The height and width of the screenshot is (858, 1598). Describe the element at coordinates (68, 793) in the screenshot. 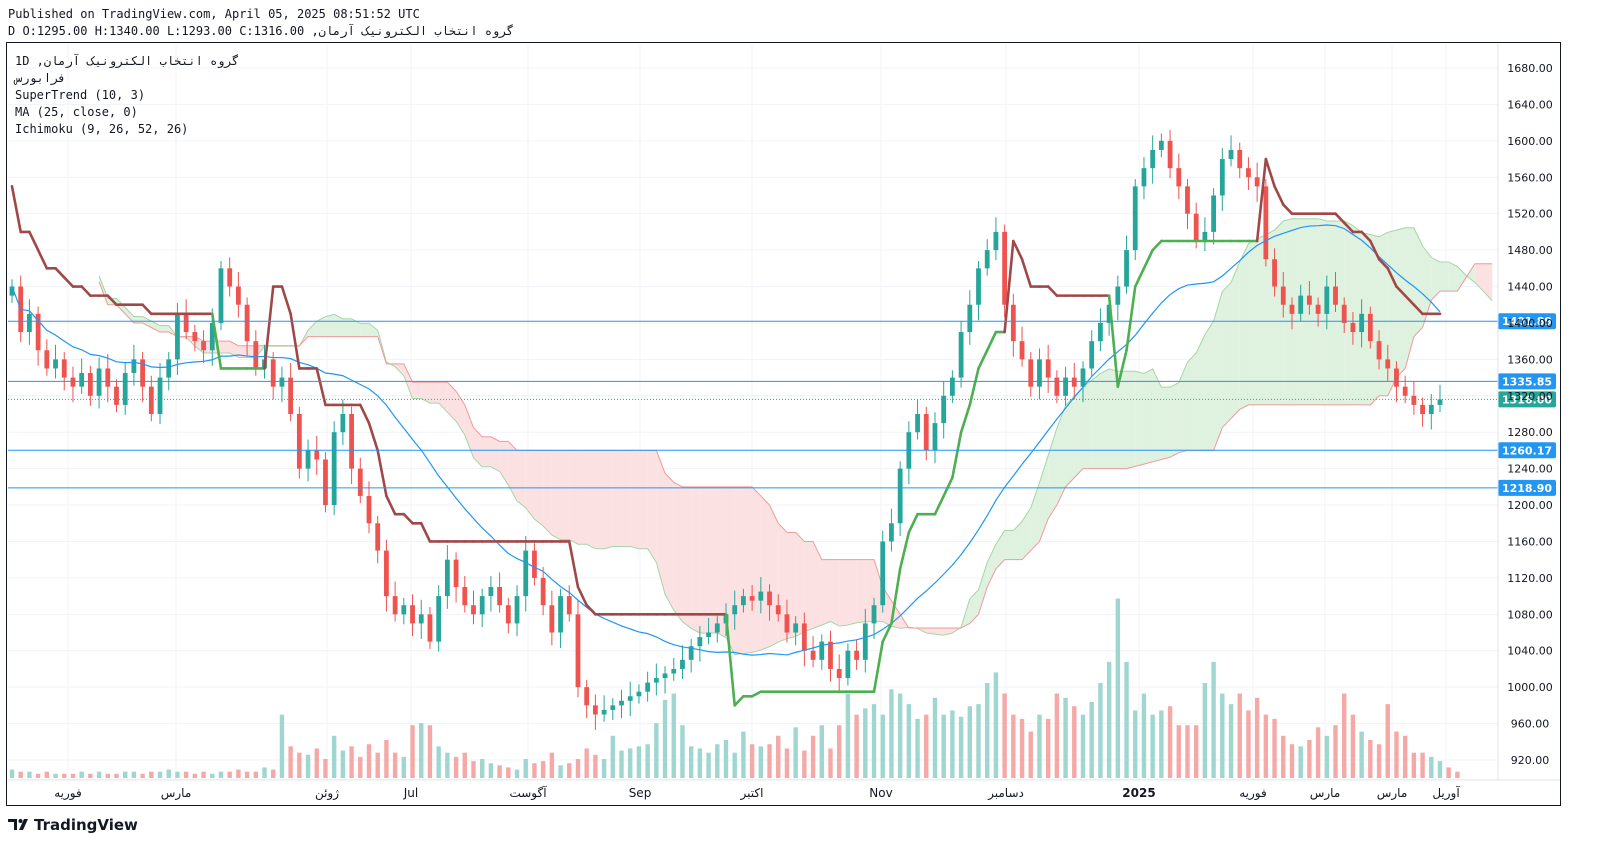

I see `x-tick-label: فوریه` at that location.